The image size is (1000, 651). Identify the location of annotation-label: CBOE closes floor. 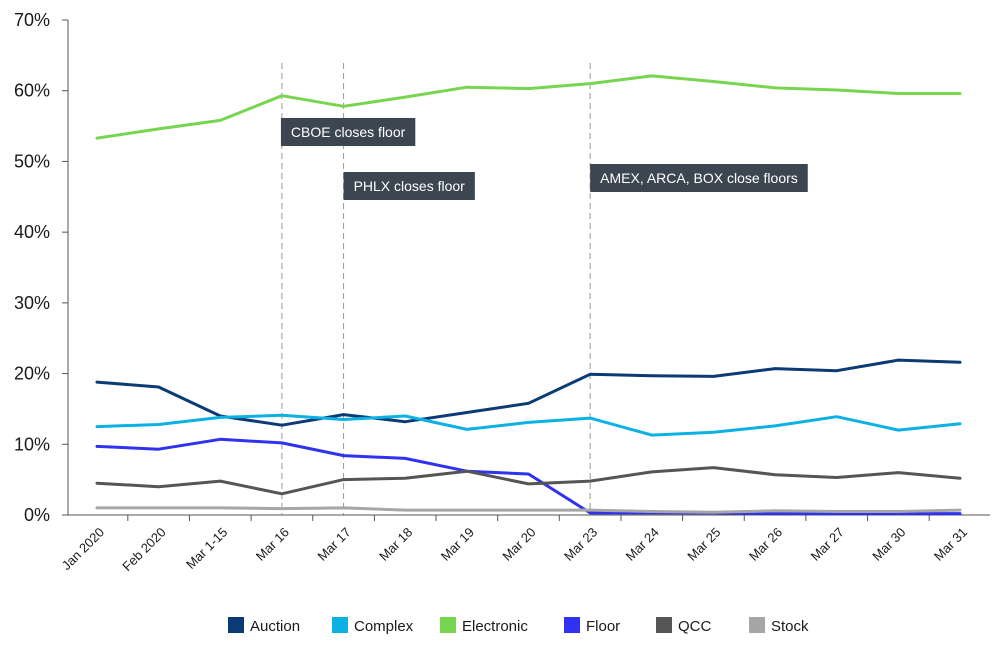
(348, 132).